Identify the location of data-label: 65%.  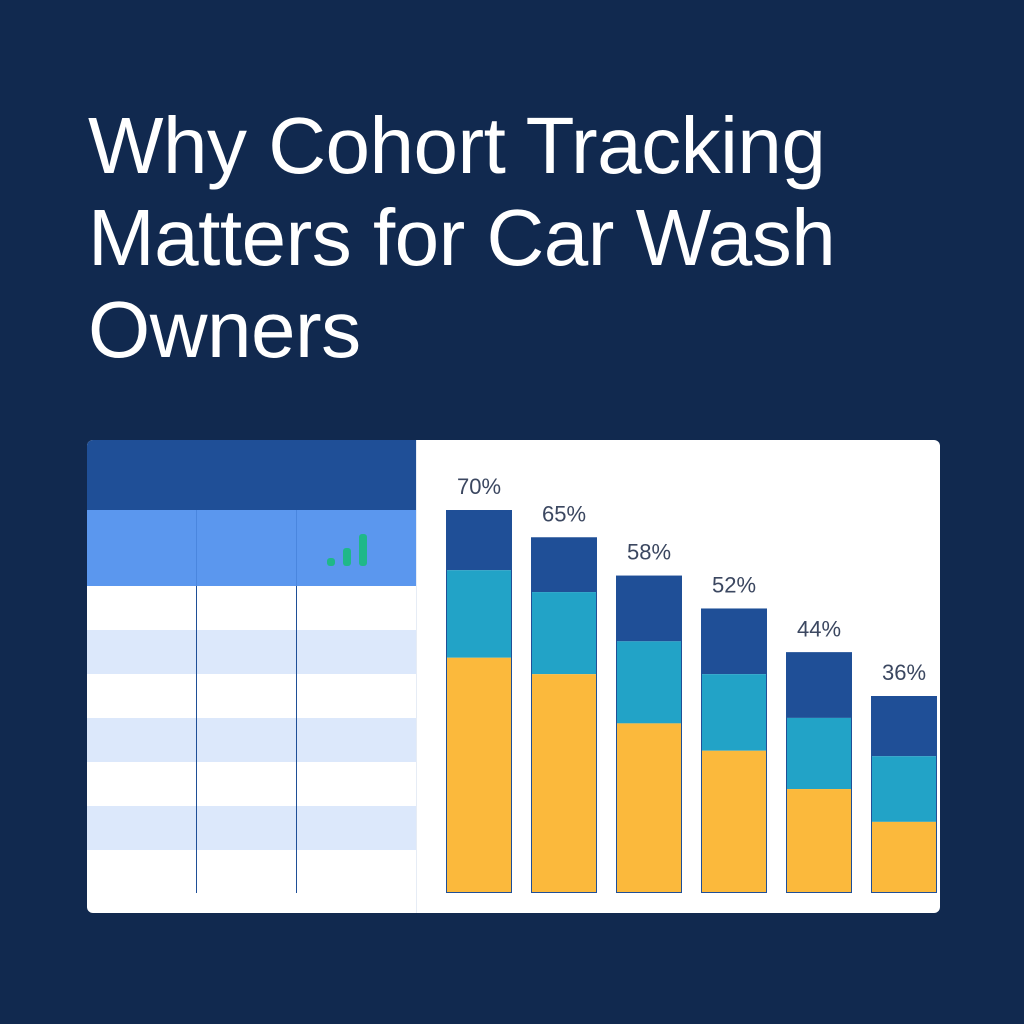
(564, 513).